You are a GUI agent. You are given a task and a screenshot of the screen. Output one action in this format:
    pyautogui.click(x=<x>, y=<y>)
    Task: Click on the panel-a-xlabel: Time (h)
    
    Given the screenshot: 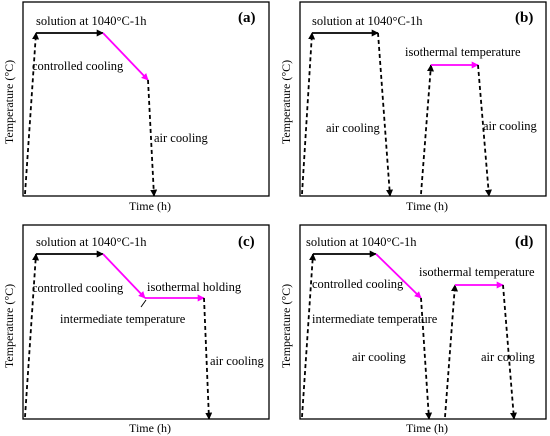 What is the action you would take?
    pyautogui.click(x=150, y=206)
    